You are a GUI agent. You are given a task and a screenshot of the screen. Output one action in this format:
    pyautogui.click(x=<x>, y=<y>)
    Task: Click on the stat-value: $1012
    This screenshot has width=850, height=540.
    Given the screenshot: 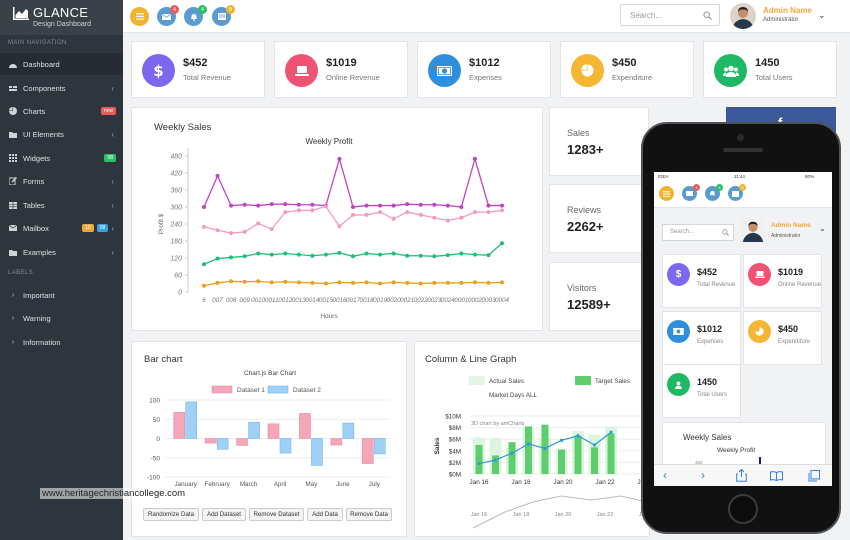 What is the action you would take?
    pyautogui.click(x=484, y=63)
    